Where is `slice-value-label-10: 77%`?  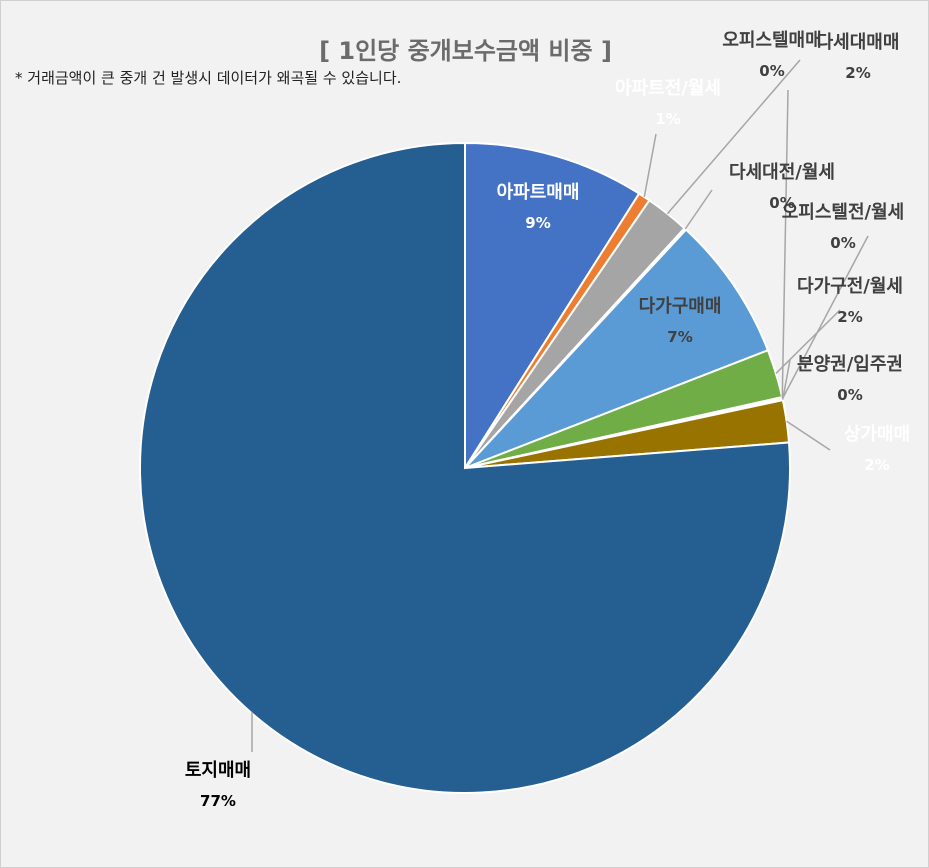
slice-value-label-10: 77% is located at coordinates (218, 801).